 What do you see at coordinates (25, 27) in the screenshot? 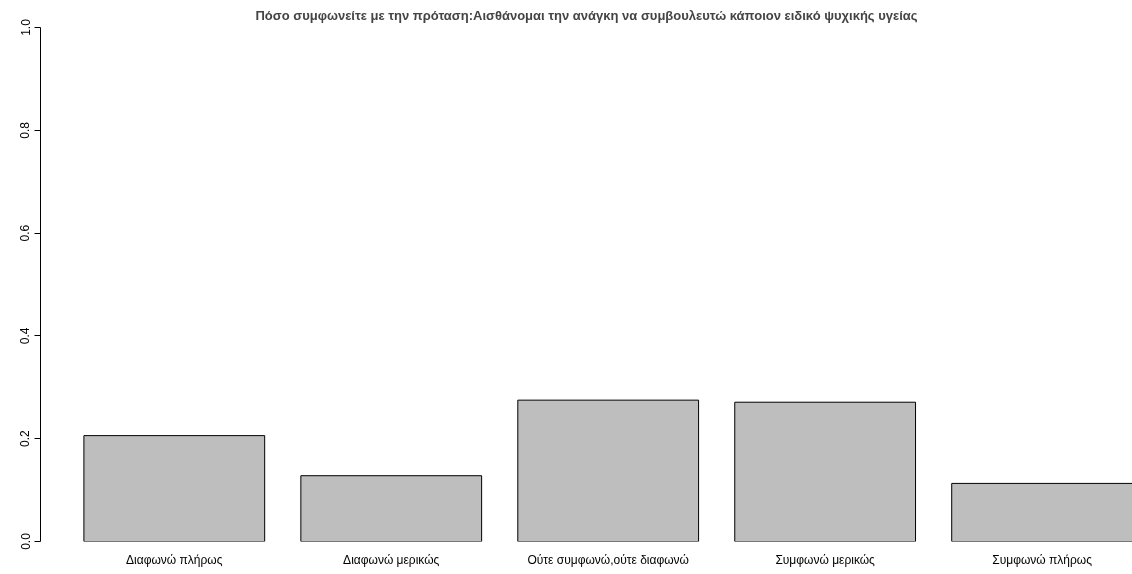
I see `y-tick-label: 1.0` at bounding box center [25, 27].